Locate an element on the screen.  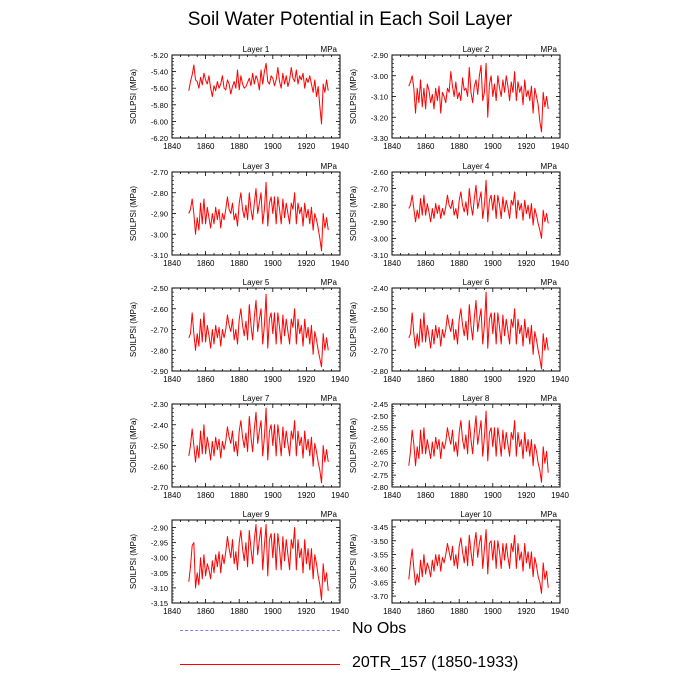
panel-title: Layer 6 is located at coordinates (476, 282).